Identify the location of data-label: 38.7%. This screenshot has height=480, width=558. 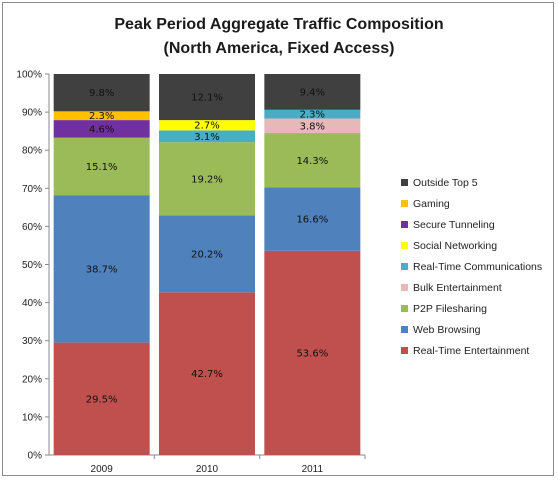
(102, 269).